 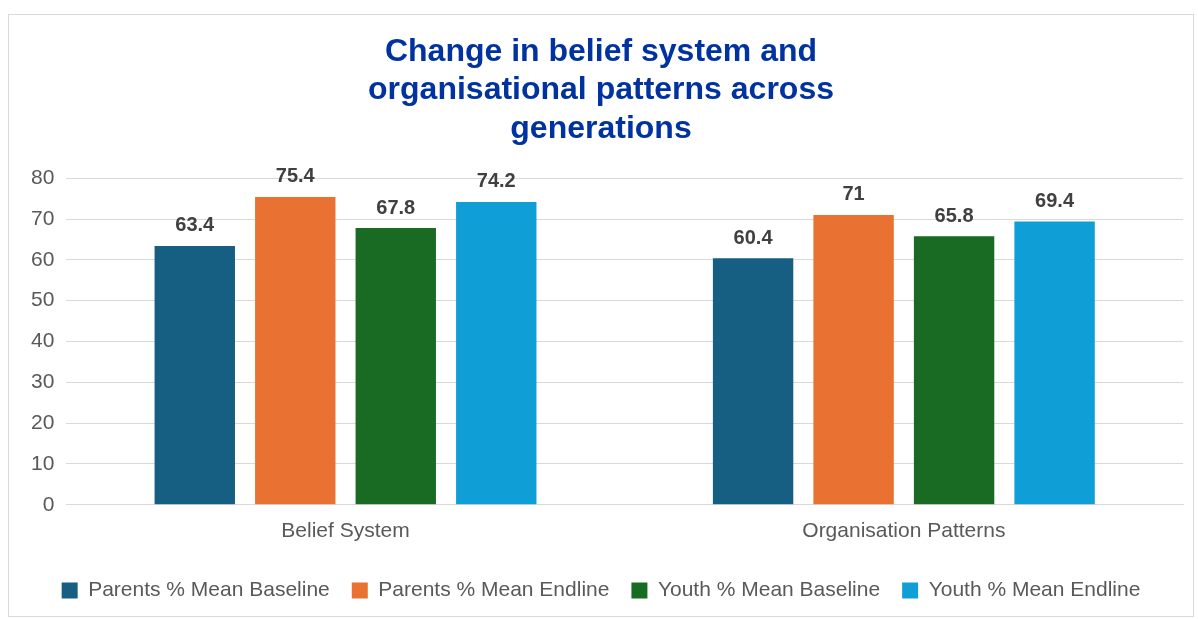 What do you see at coordinates (43, 381) in the screenshot?
I see `y-tick-label: 30` at bounding box center [43, 381].